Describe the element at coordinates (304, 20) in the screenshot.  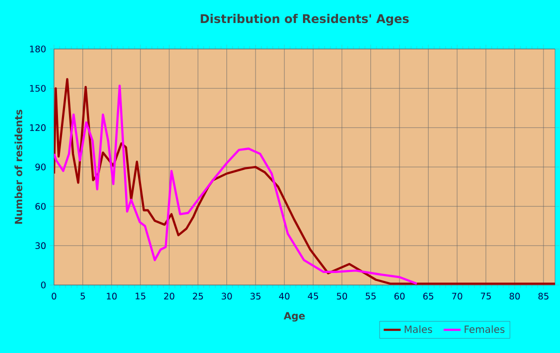
I see `chart-title: Distribution of Residents' Ages` at that location.